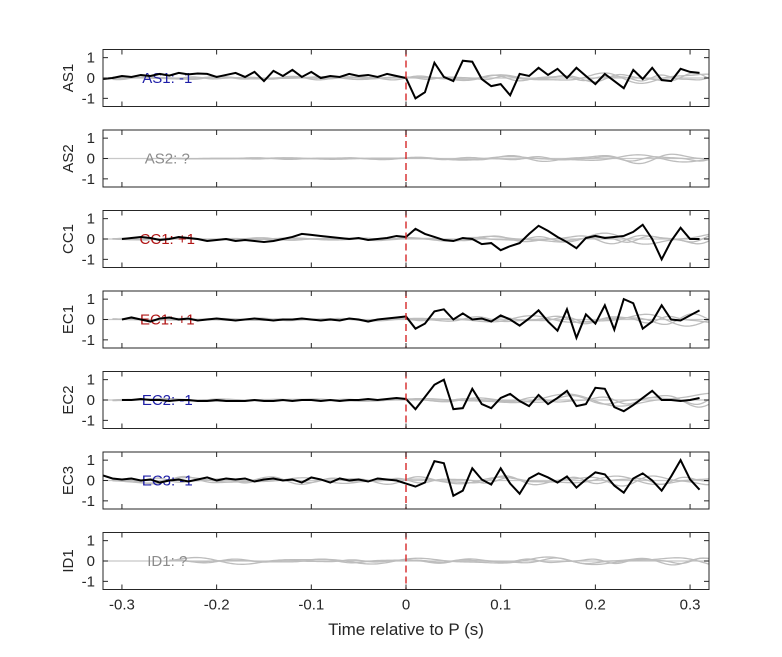  What do you see at coordinates (167, 320) in the screenshot?
I see `panel-annotation: EC1: +1` at bounding box center [167, 320].